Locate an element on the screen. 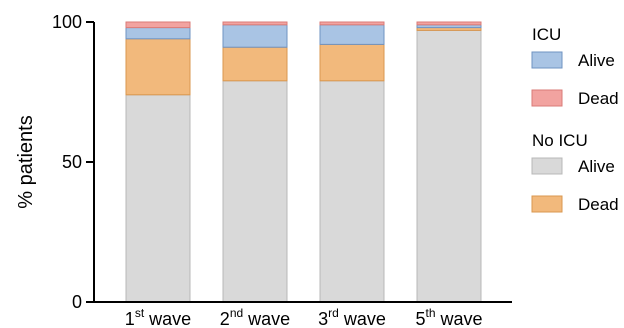 Image resolution: width=624 pixels, height=328 pixels. x-axis: 1st wave 2nd wave 3rd wave 5th wave is located at coordinates (303, 314).